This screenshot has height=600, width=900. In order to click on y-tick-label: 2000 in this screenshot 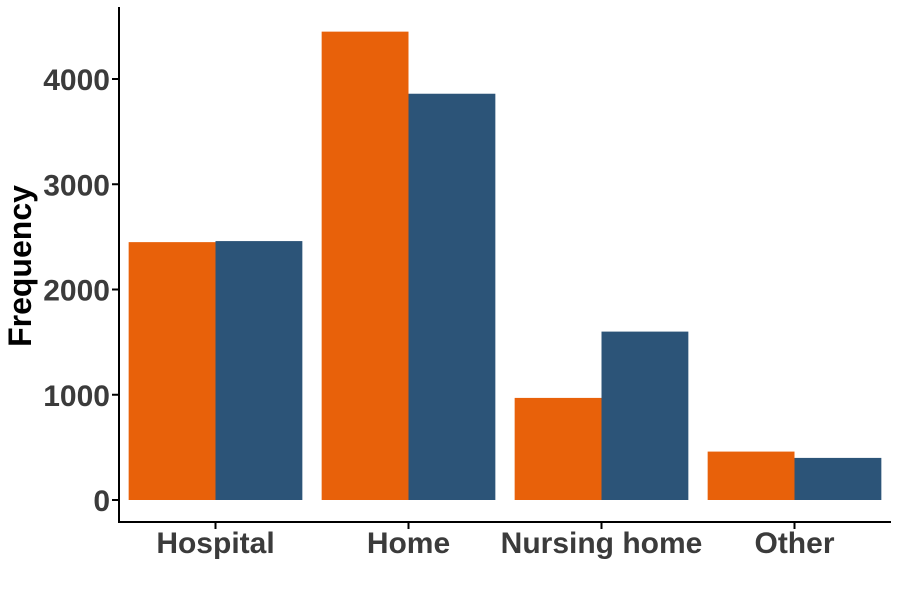, I will do `click(76, 291)`.